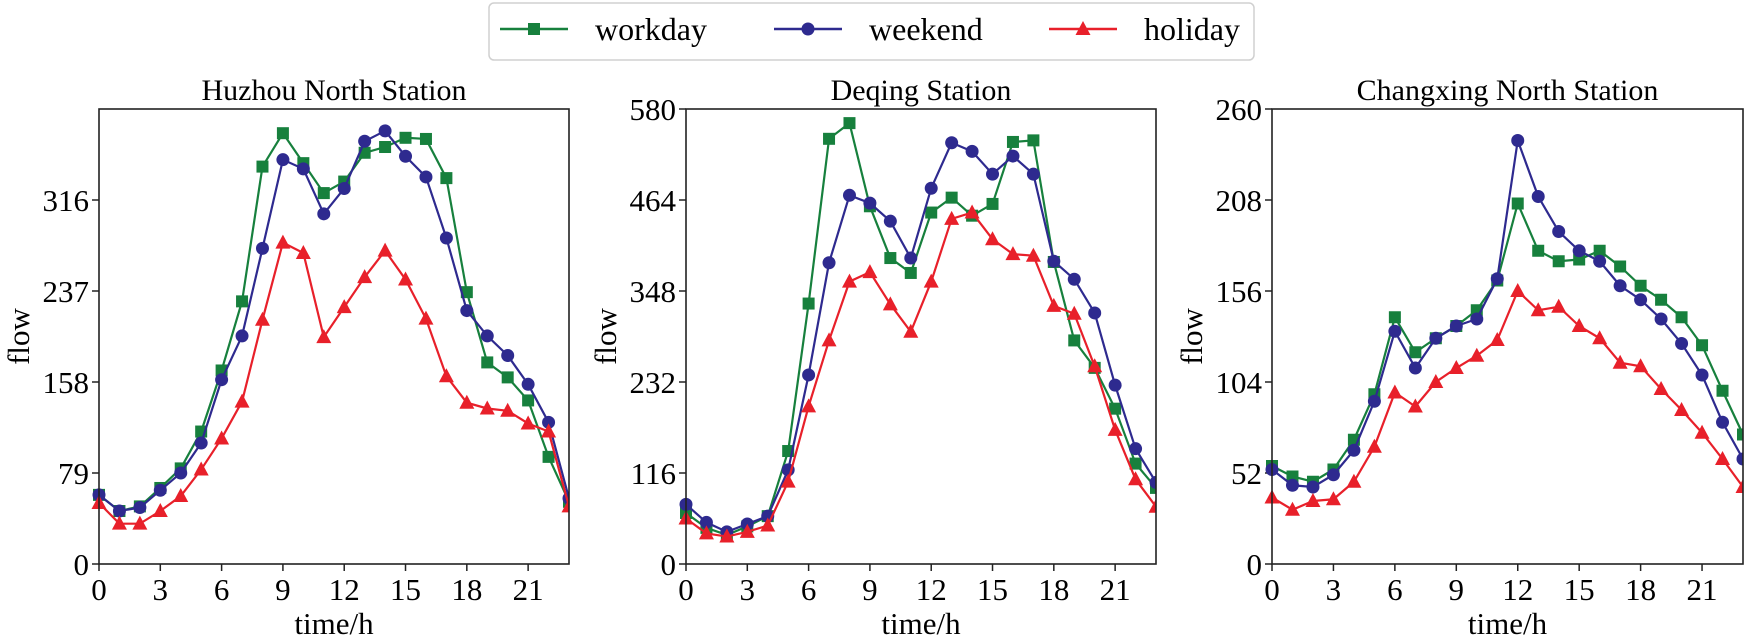 The width and height of the screenshot is (1750, 641). Describe the element at coordinates (926, 29) in the screenshot. I see `legend-label-weekend: weekend` at that location.